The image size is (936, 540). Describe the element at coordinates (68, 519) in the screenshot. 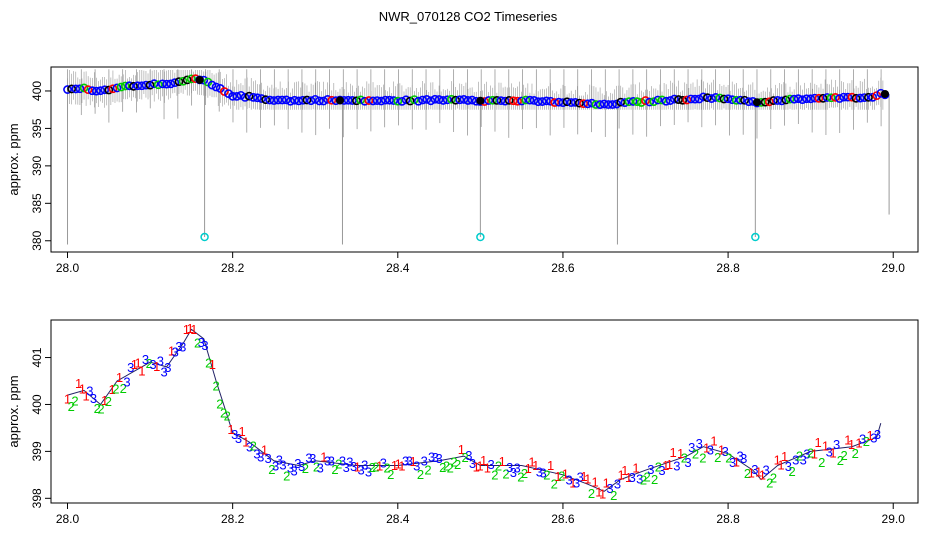

I see `bottom-x-tick-label: 28.0` at that location.